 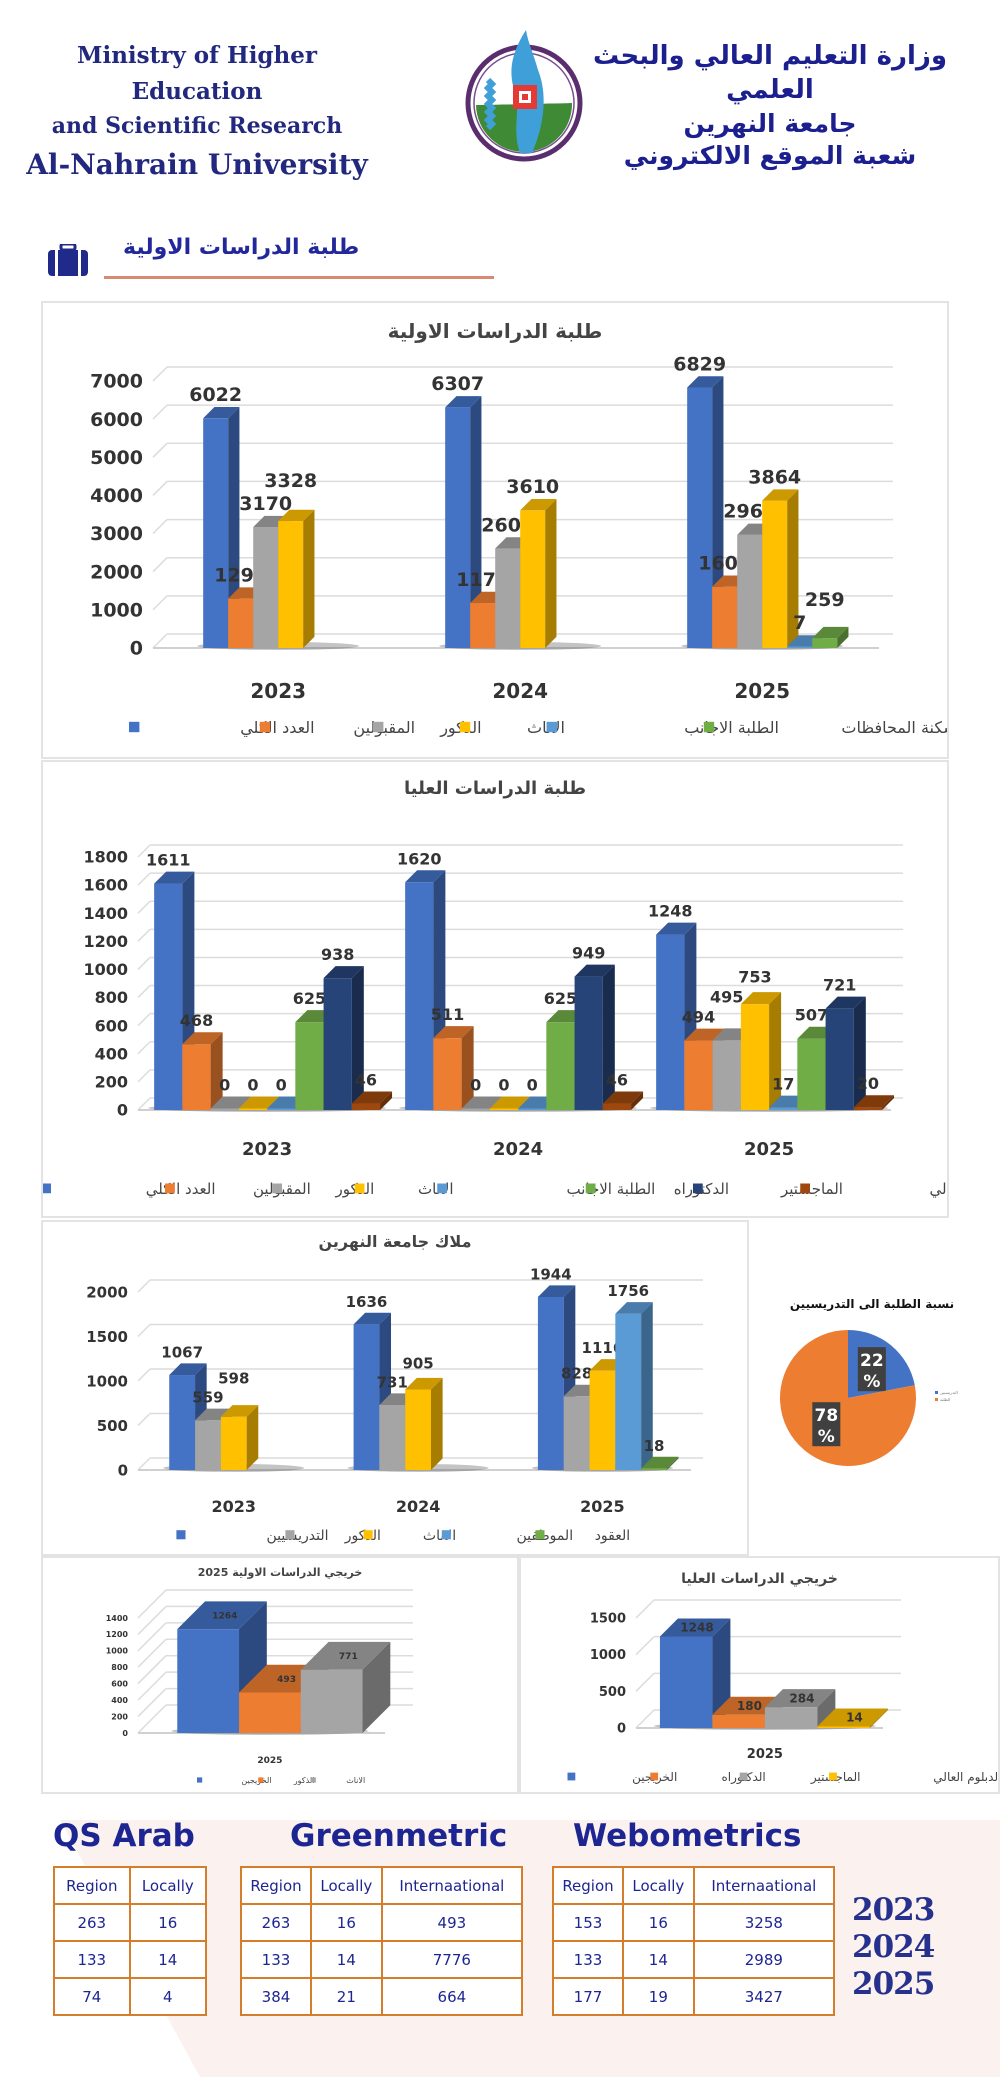 I want to click on header-cell: Locally, so click(x=346, y=1885).